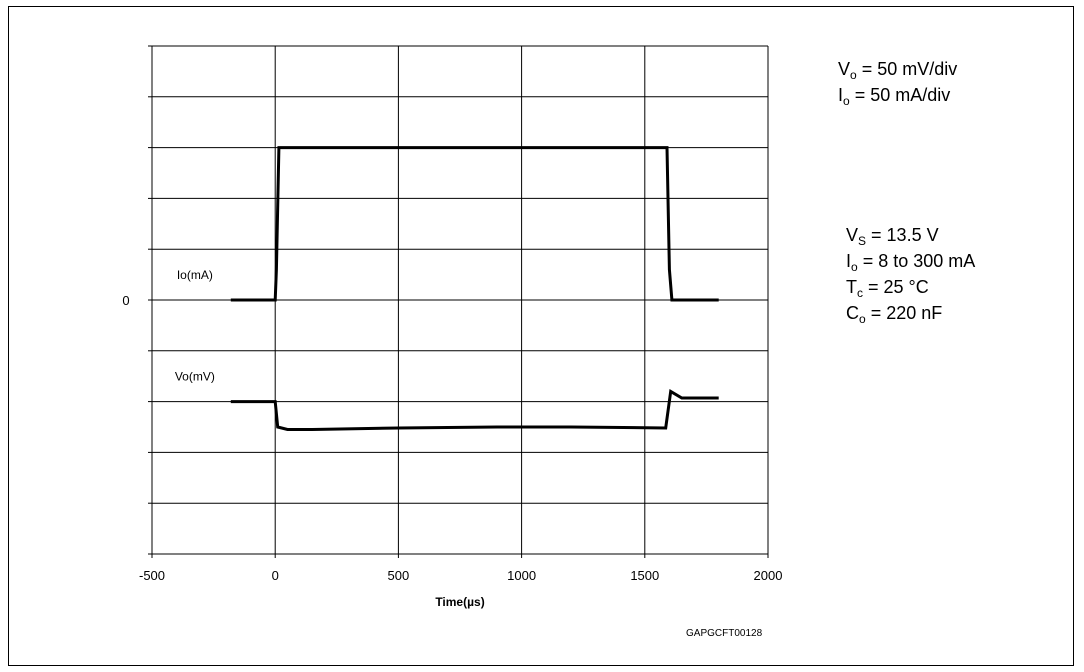  What do you see at coordinates (275, 575) in the screenshot?
I see `x-tick-label: 0` at bounding box center [275, 575].